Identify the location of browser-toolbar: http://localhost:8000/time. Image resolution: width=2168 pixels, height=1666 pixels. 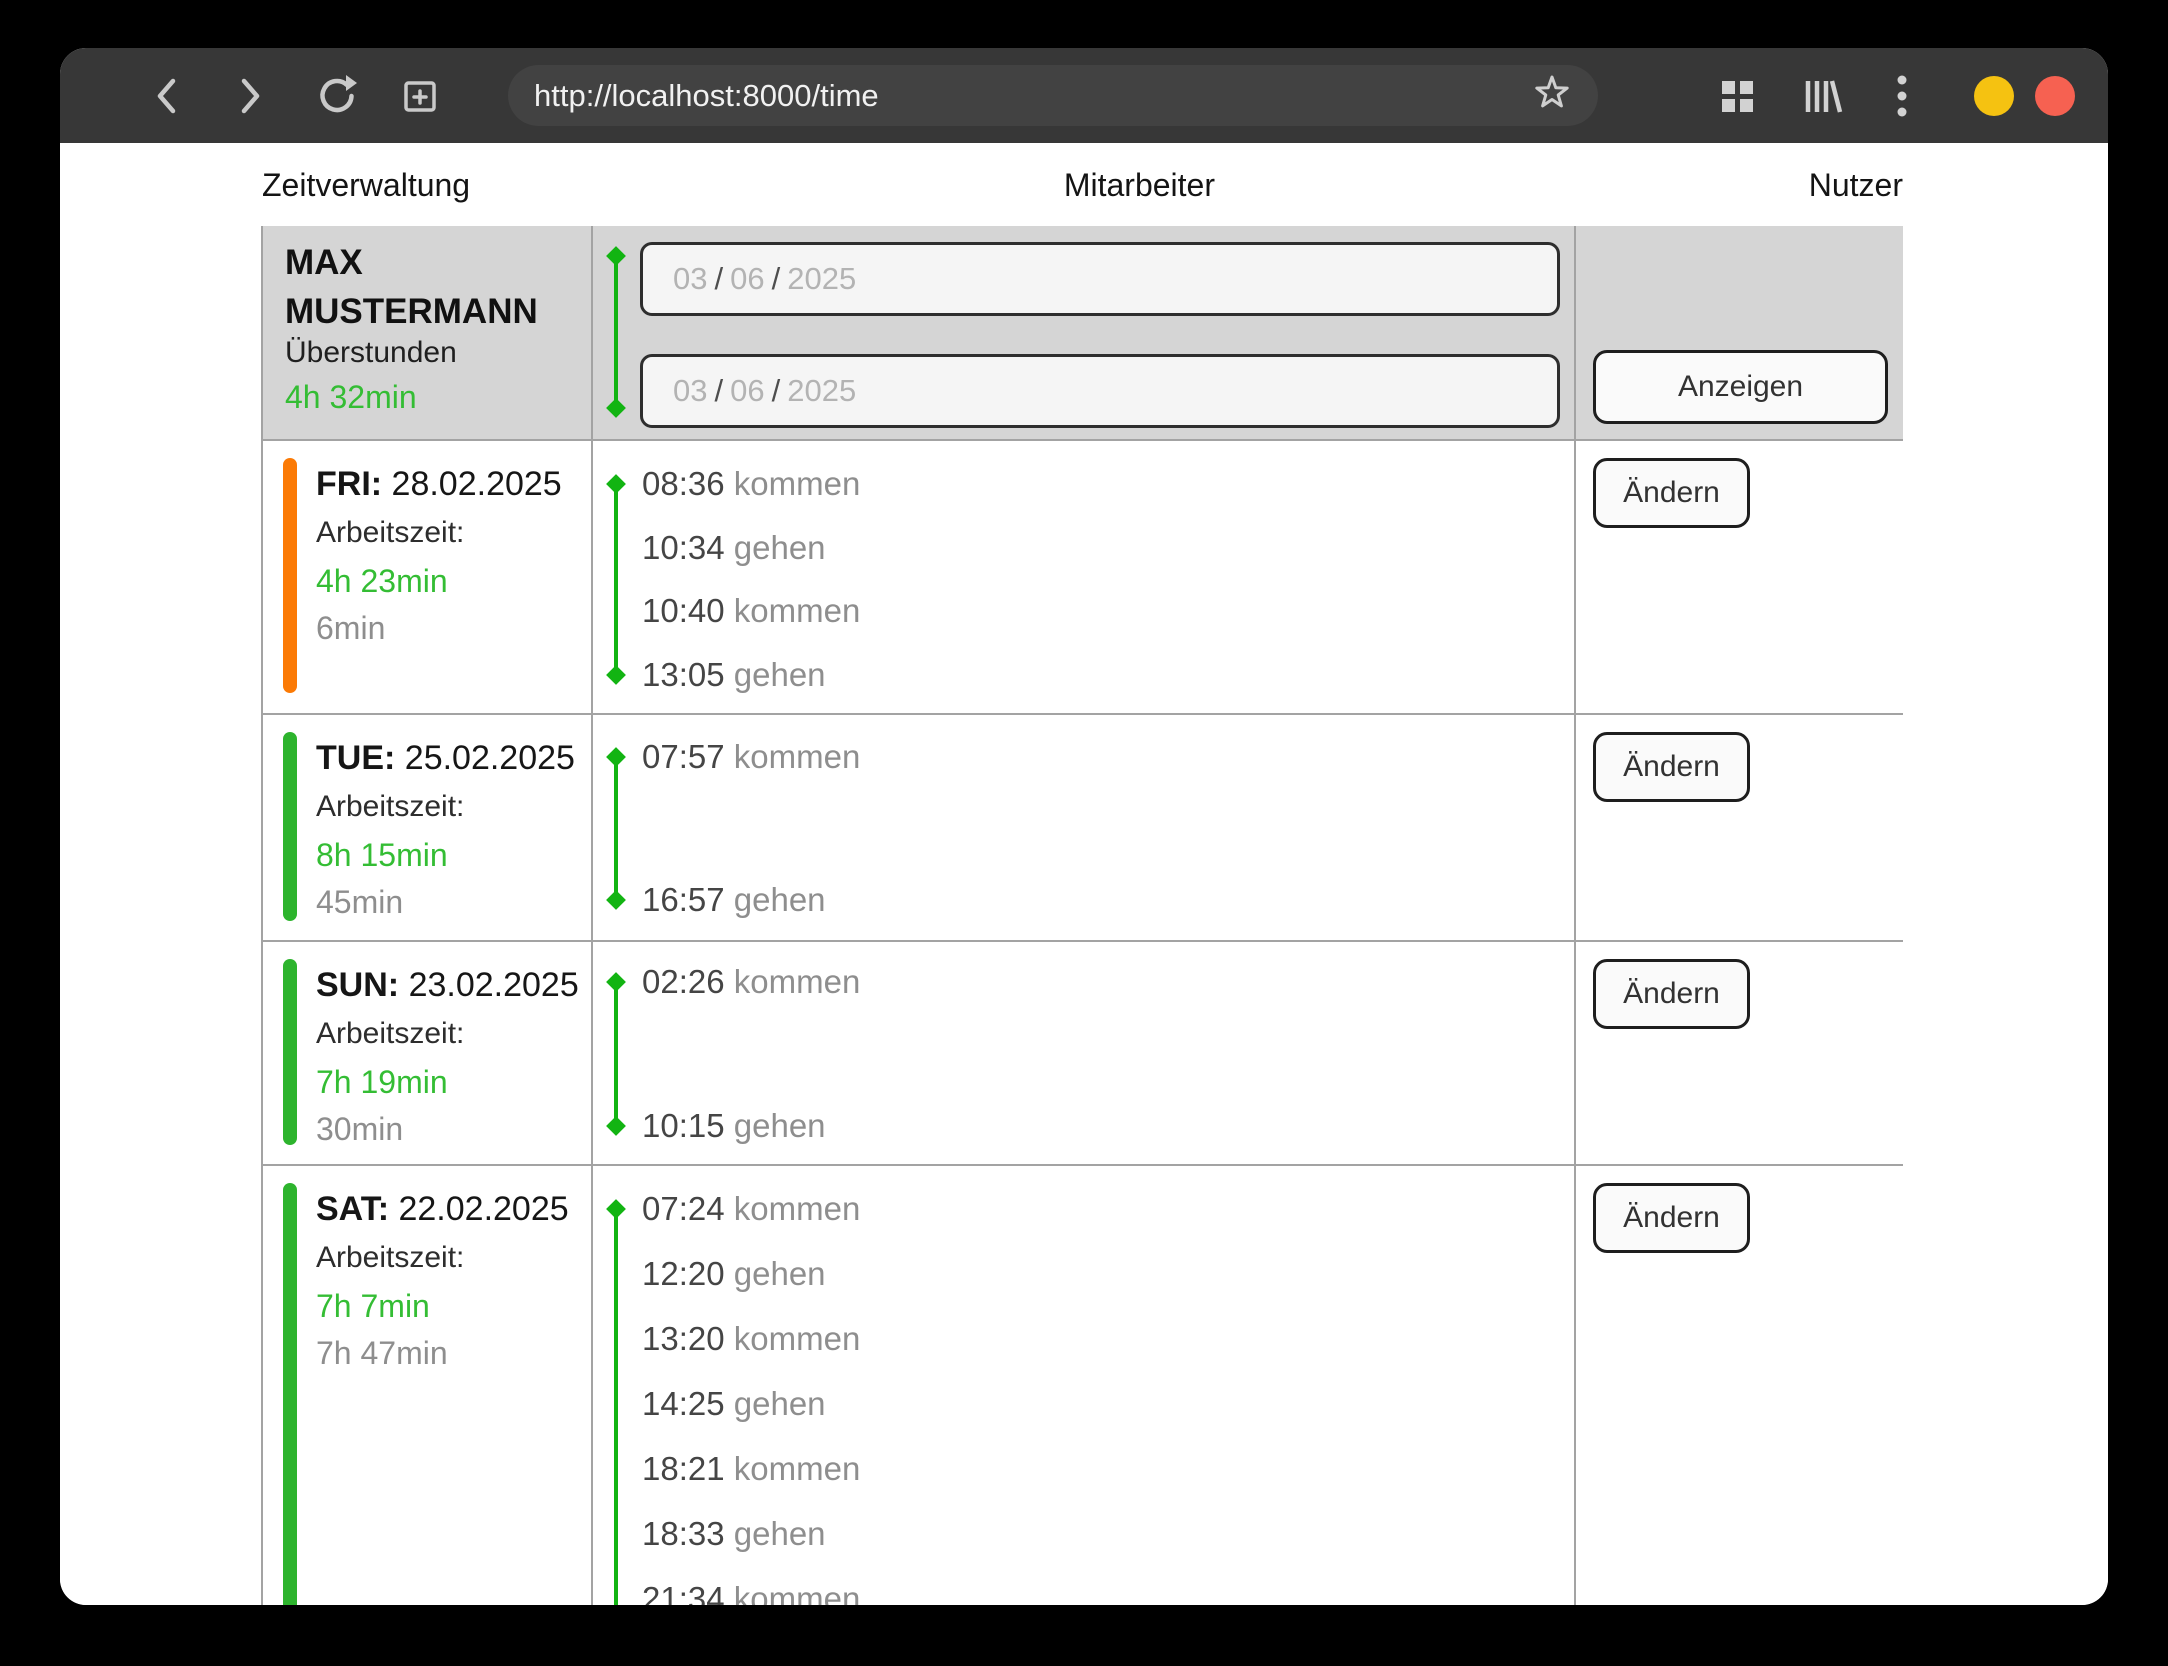
(1084, 95).